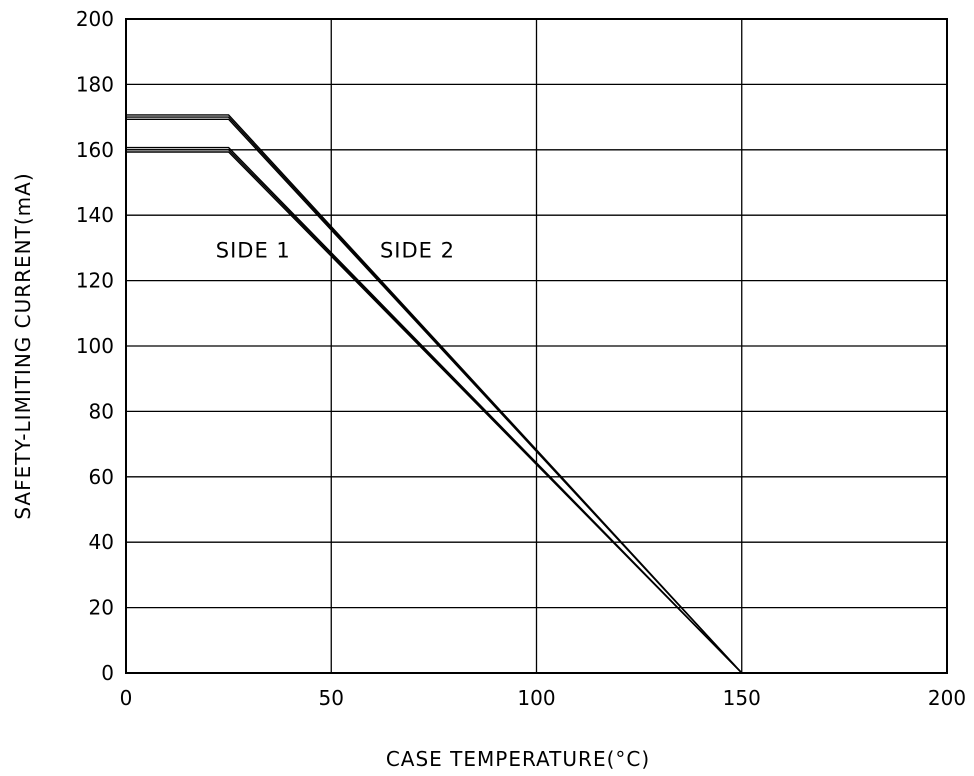 The width and height of the screenshot is (974, 776). What do you see at coordinates (95, 19) in the screenshot?
I see `y-tick-label-200: 200` at bounding box center [95, 19].